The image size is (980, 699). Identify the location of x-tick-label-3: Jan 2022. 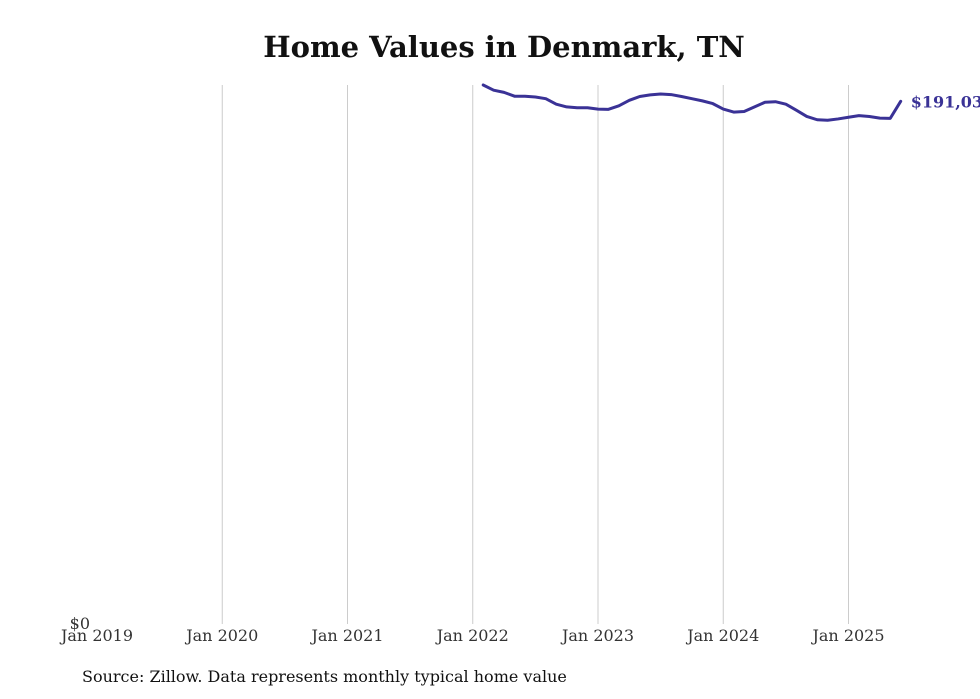
(472, 635).